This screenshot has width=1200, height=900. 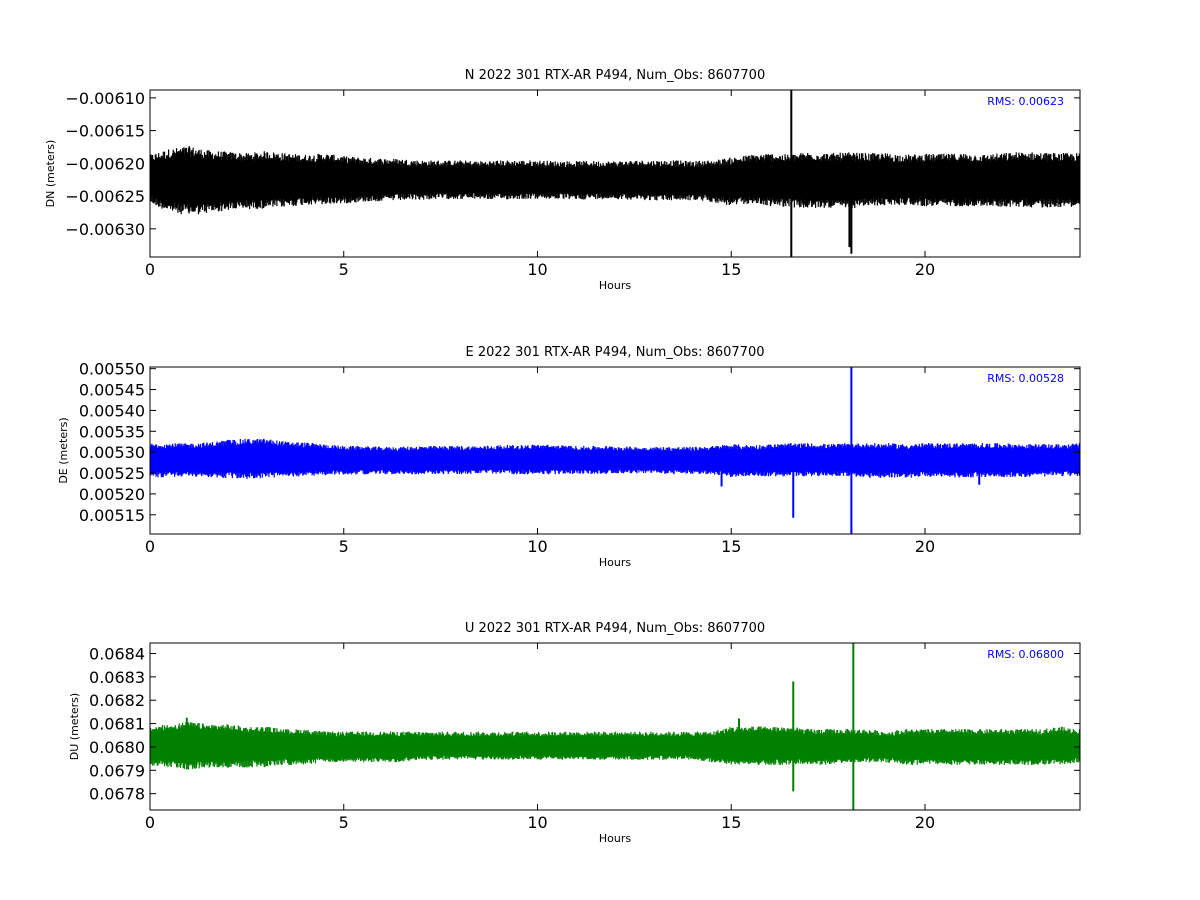 What do you see at coordinates (615, 744) in the screenshot?
I see `up-series-line` at bounding box center [615, 744].